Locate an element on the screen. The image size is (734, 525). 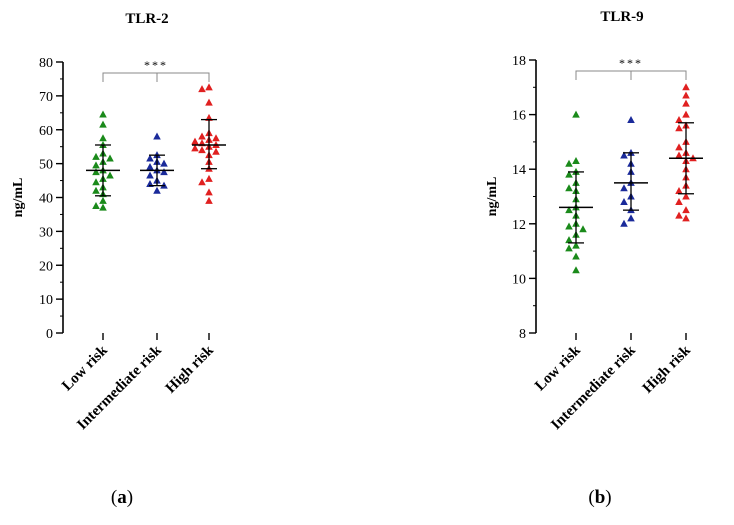
panel-label: (b) is located at coordinates (599, 497).